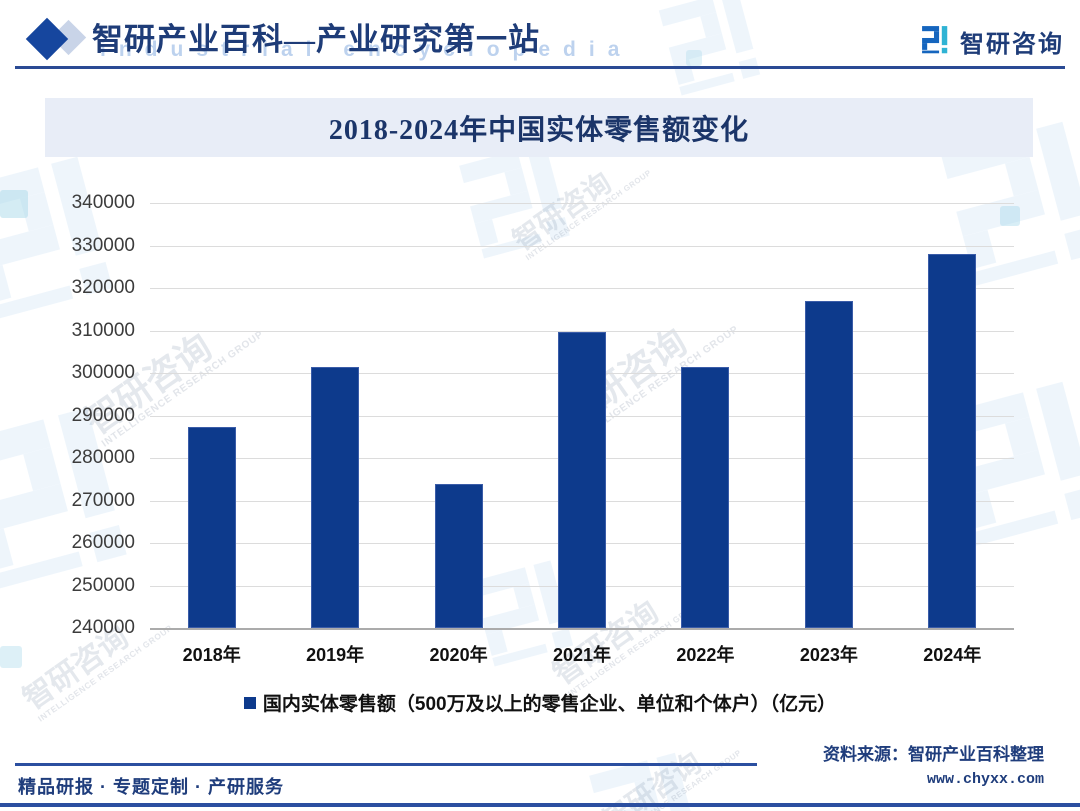  I want to click on y-tick-label: 250000, so click(103, 585).